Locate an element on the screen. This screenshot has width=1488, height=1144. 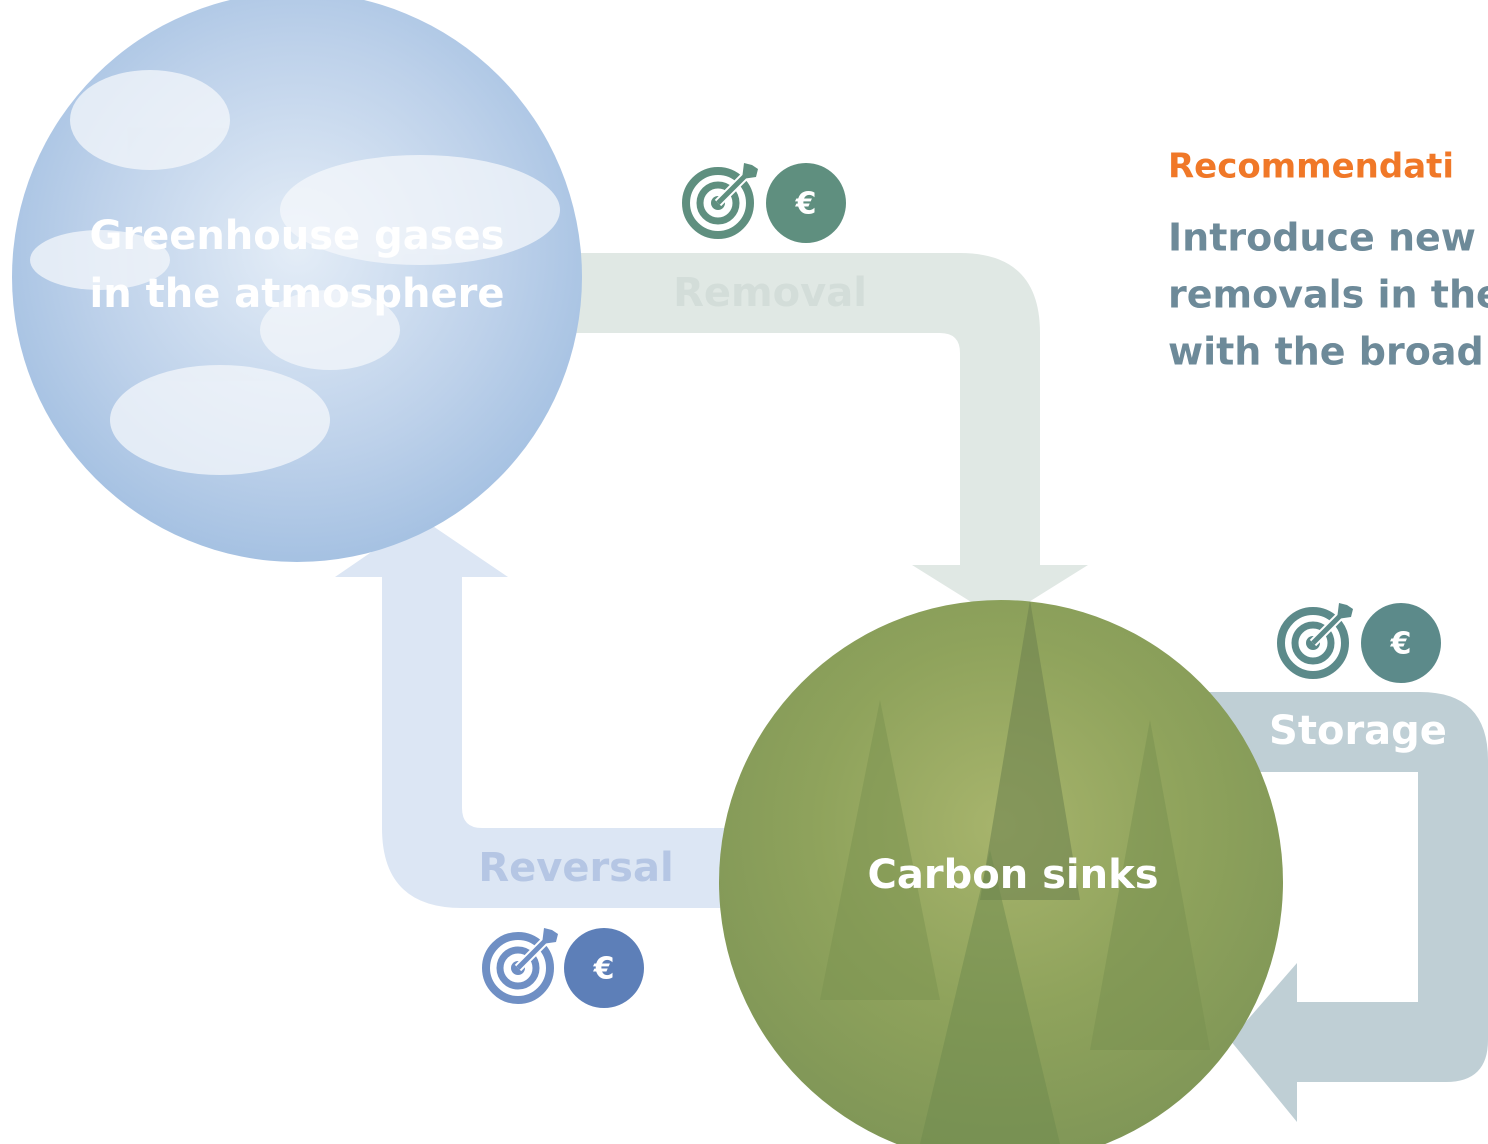
flow-label: Removal is located at coordinates (770, 293).